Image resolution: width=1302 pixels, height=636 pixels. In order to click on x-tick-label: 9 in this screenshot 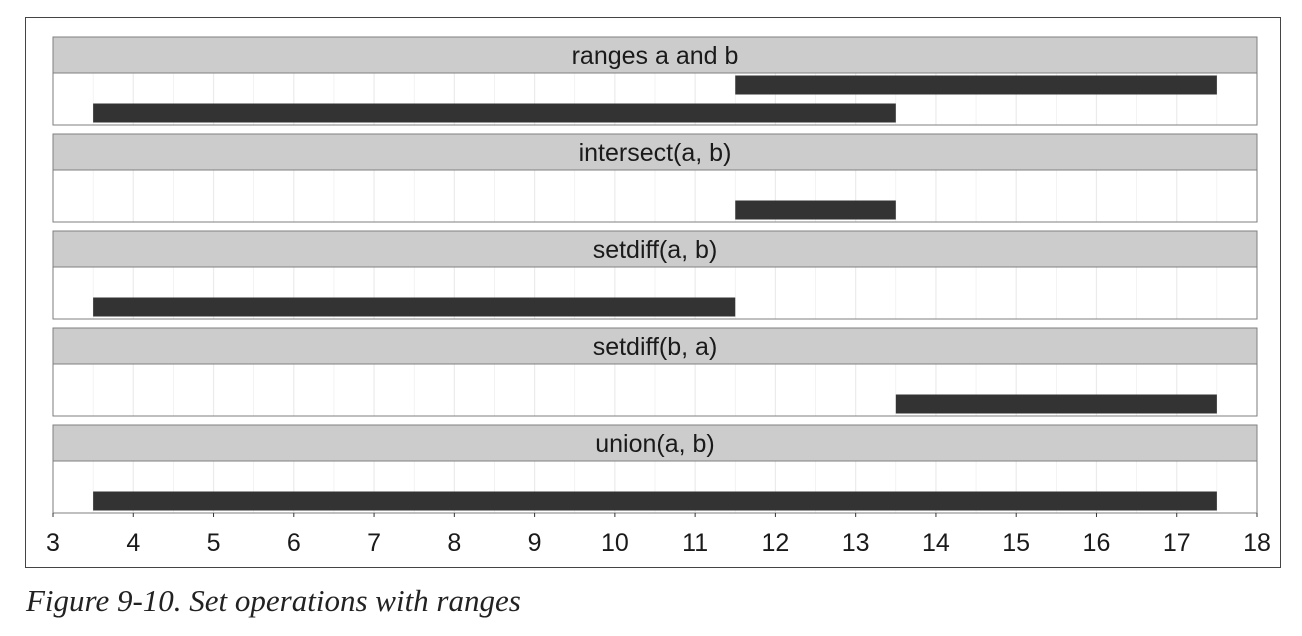, I will do `click(535, 543)`.